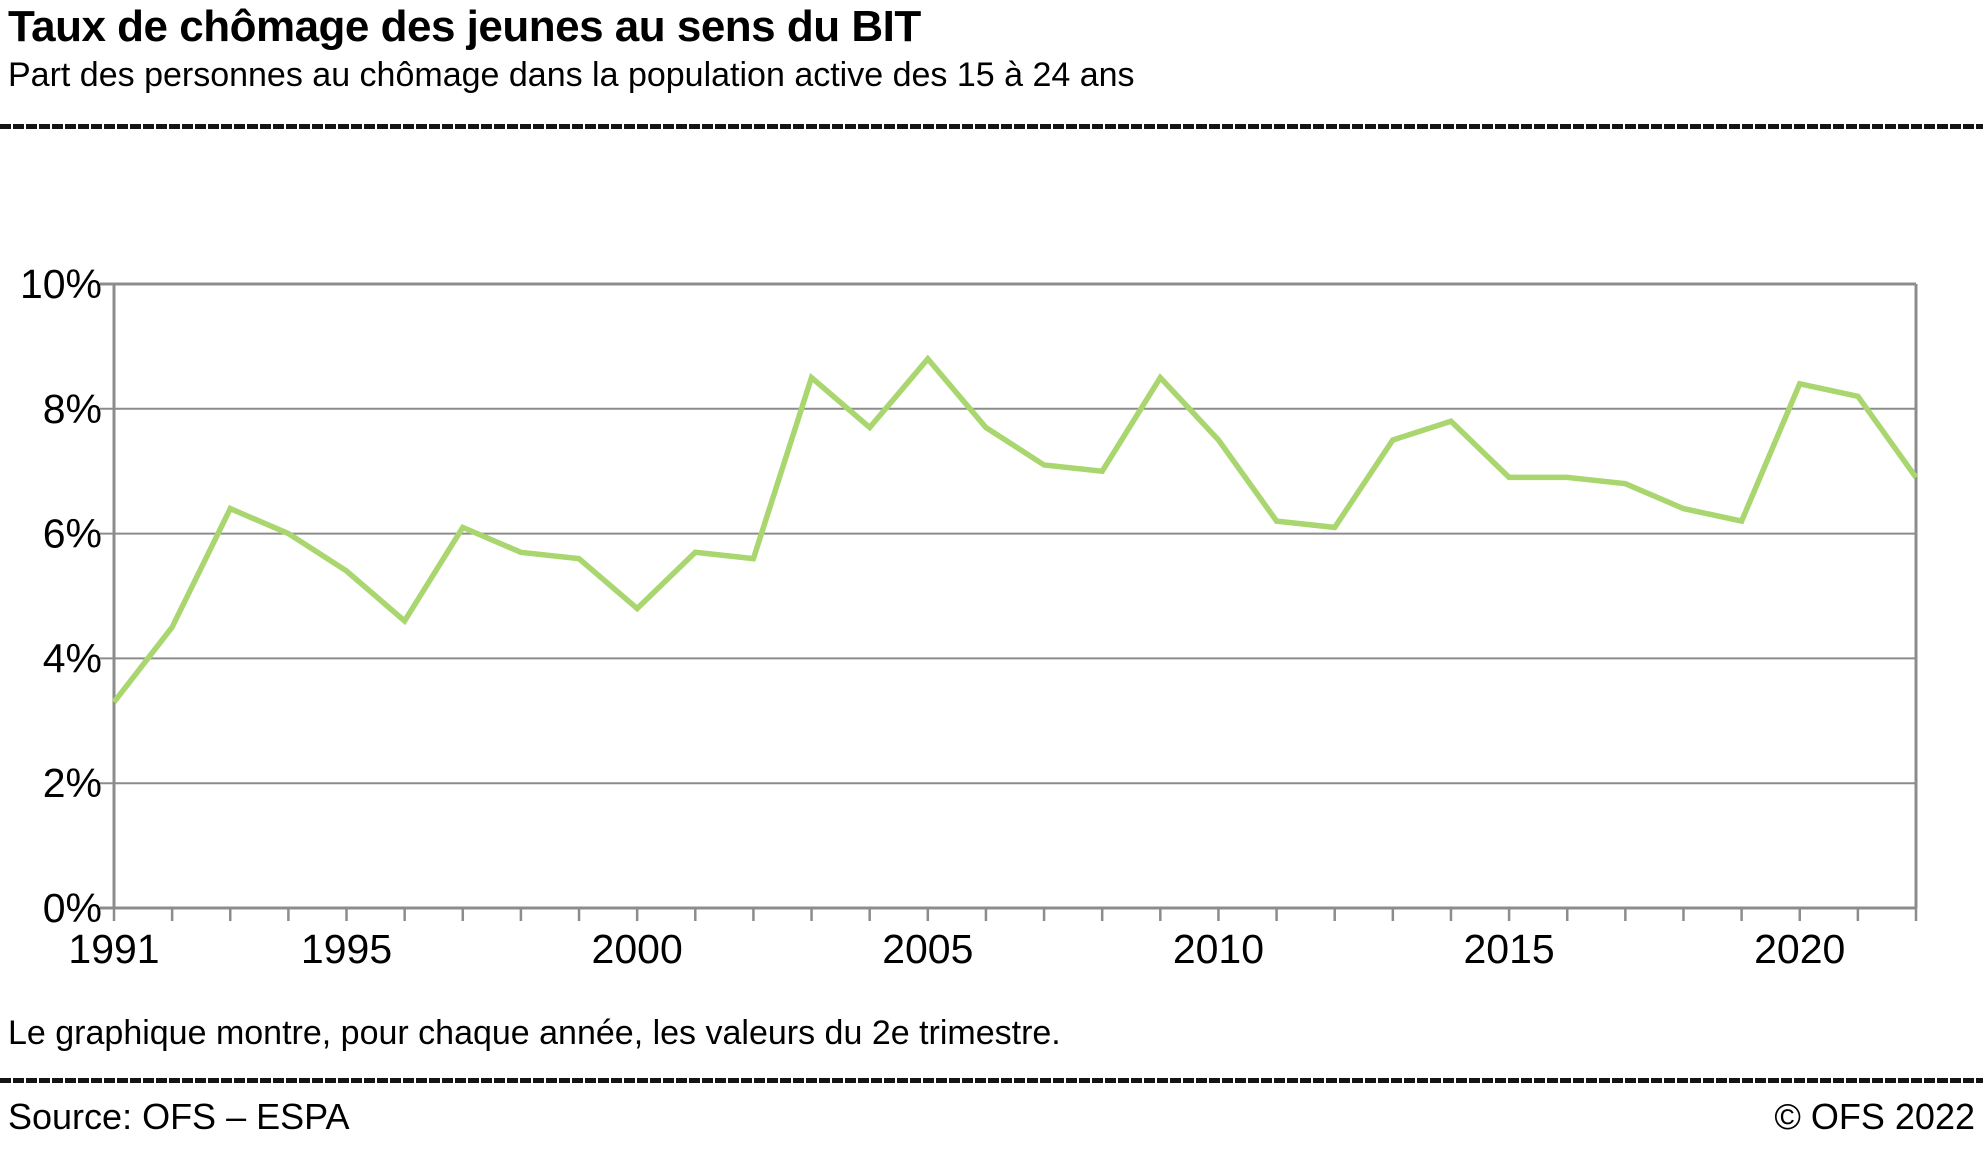  Describe the element at coordinates (1508, 949) in the screenshot. I see `x-tick-label: 2015` at that location.